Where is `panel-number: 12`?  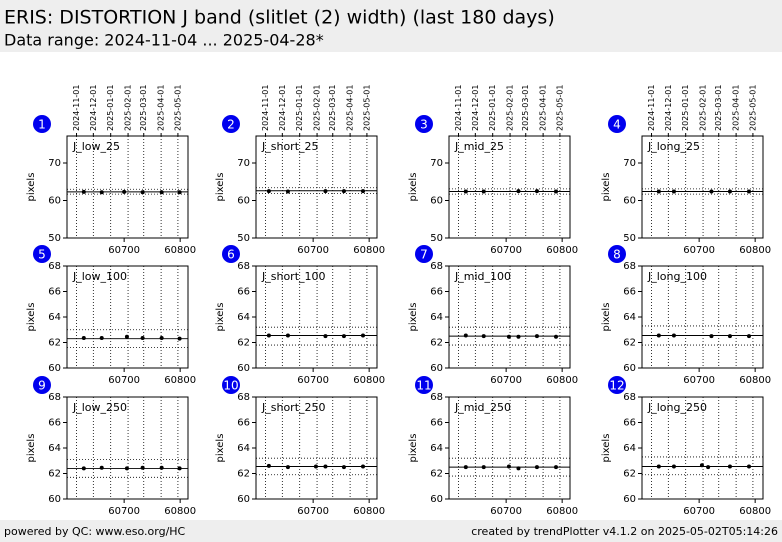 panel-number: 12 is located at coordinates (616, 386).